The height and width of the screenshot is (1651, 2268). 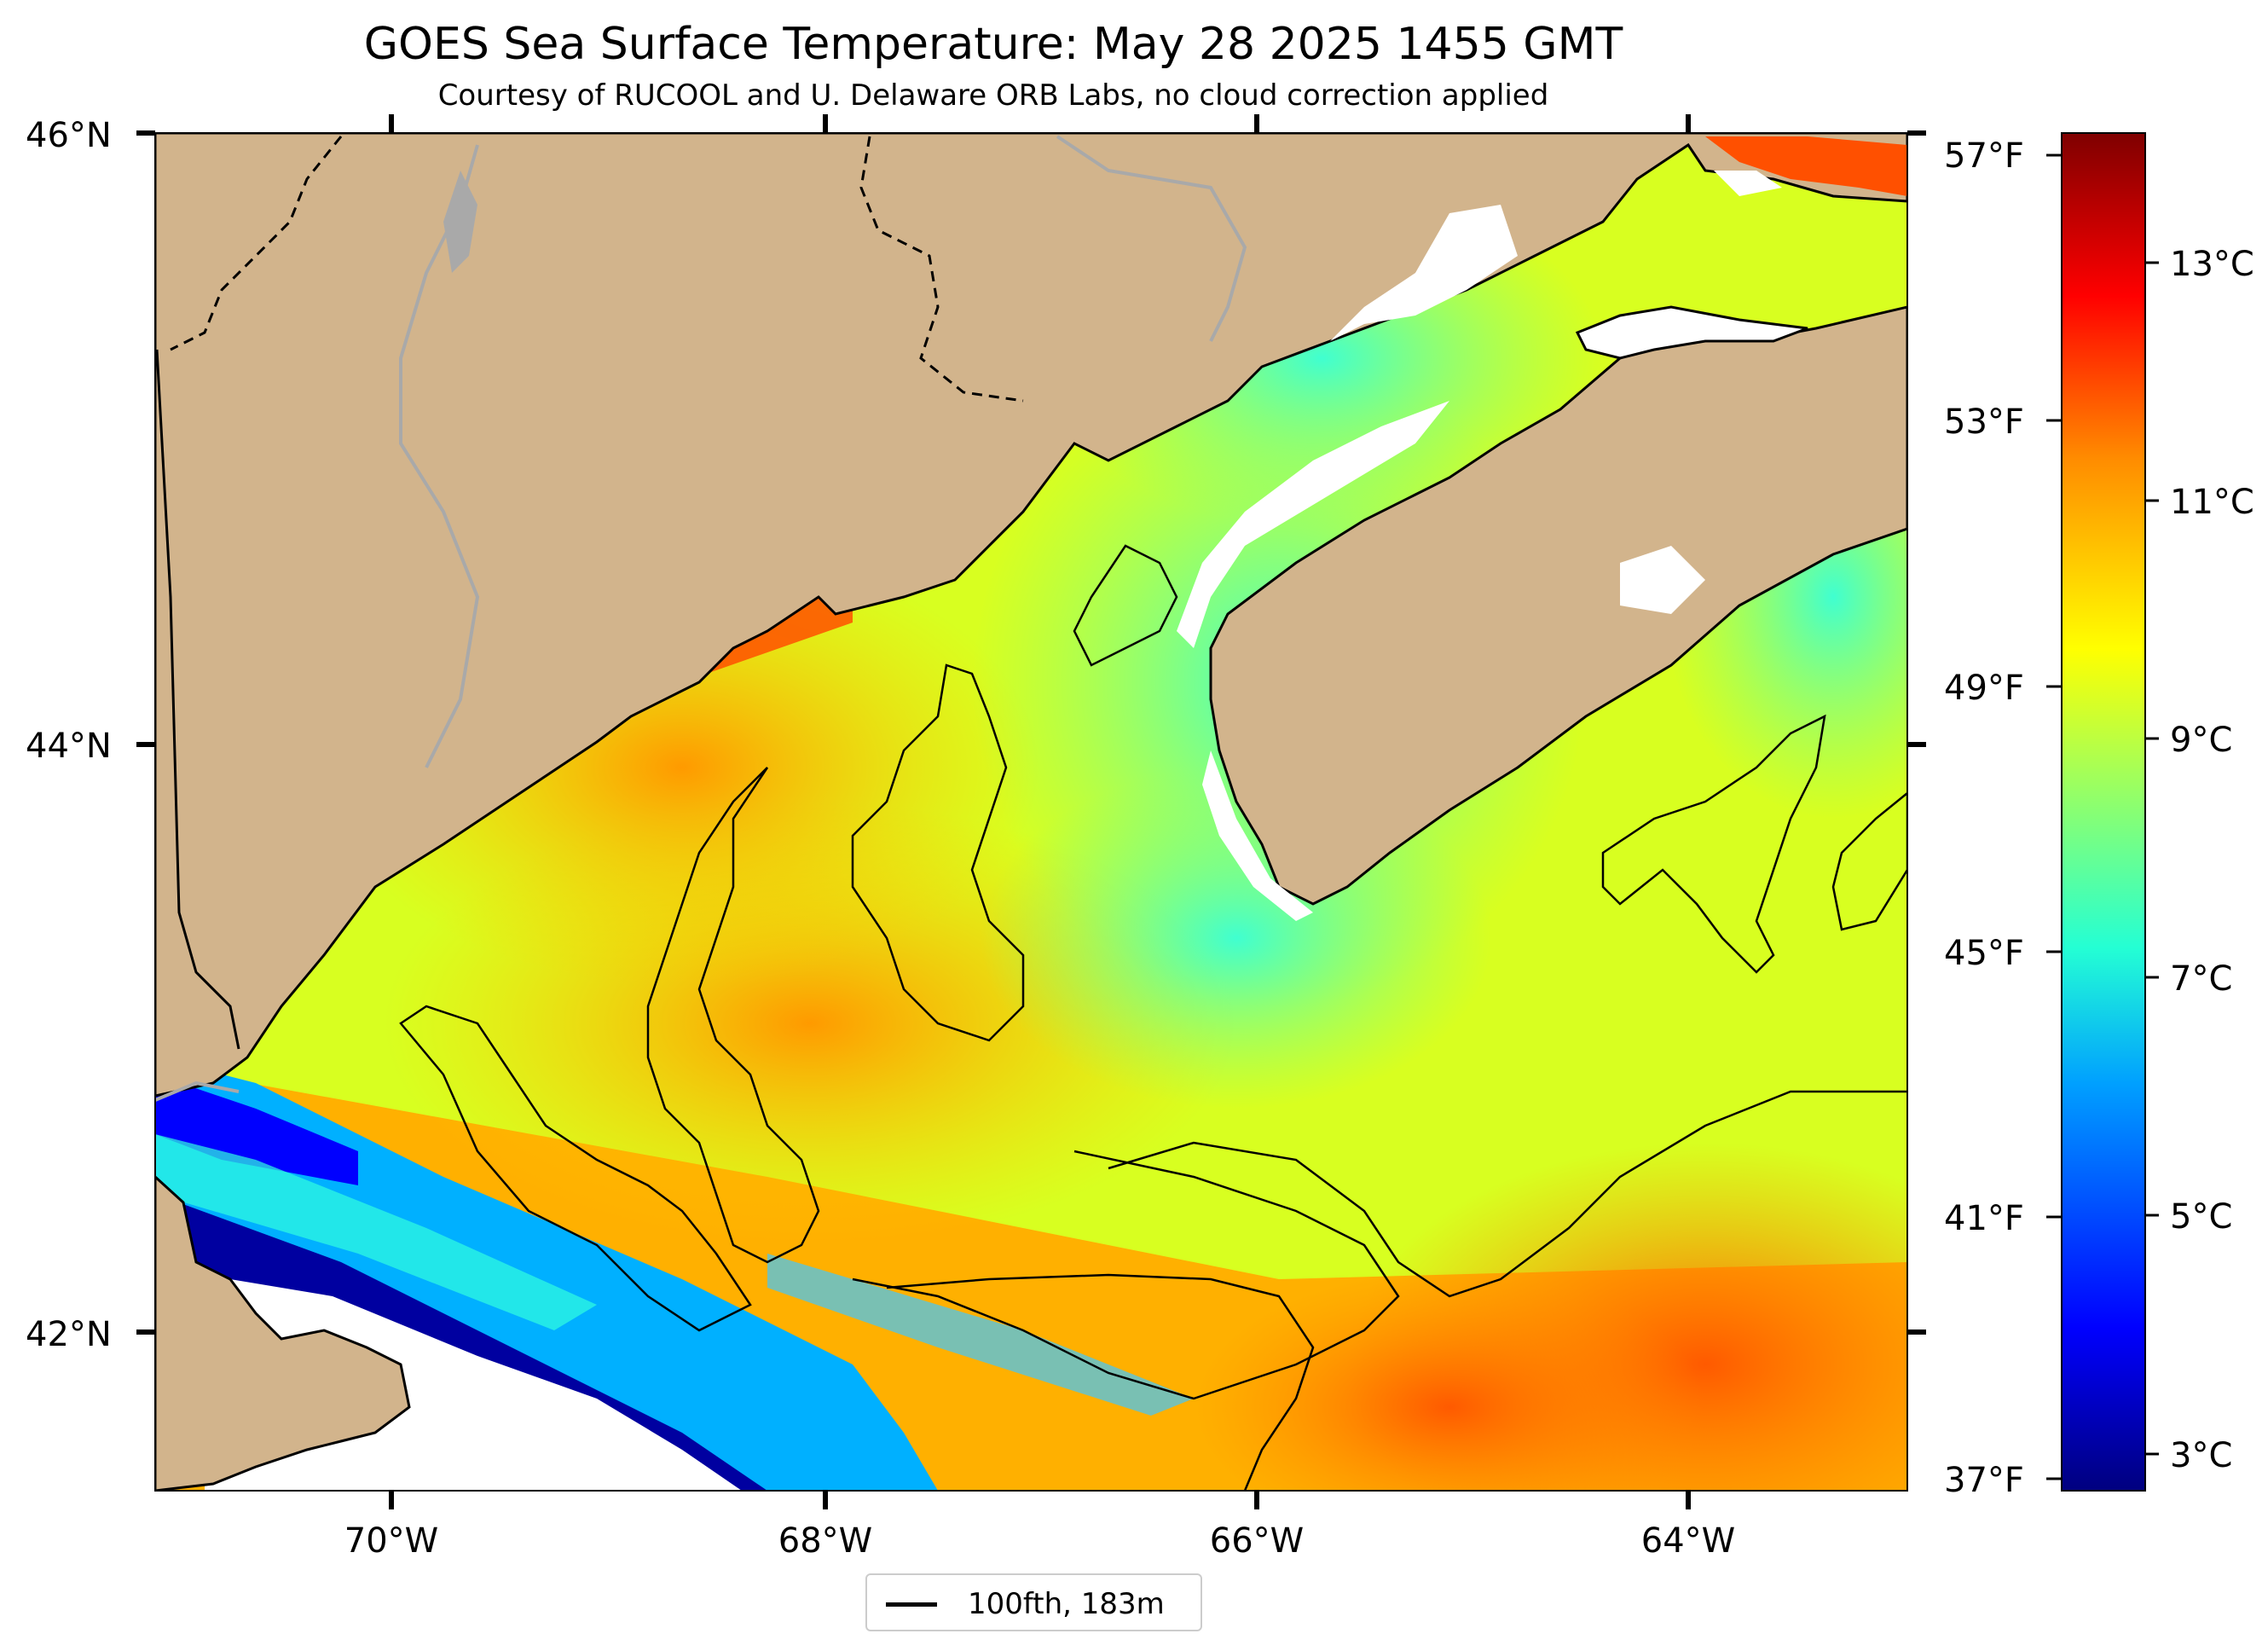 What do you see at coordinates (1257, 1541) in the screenshot?
I see `lon-label-66: 66°W` at bounding box center [1257, 1541].